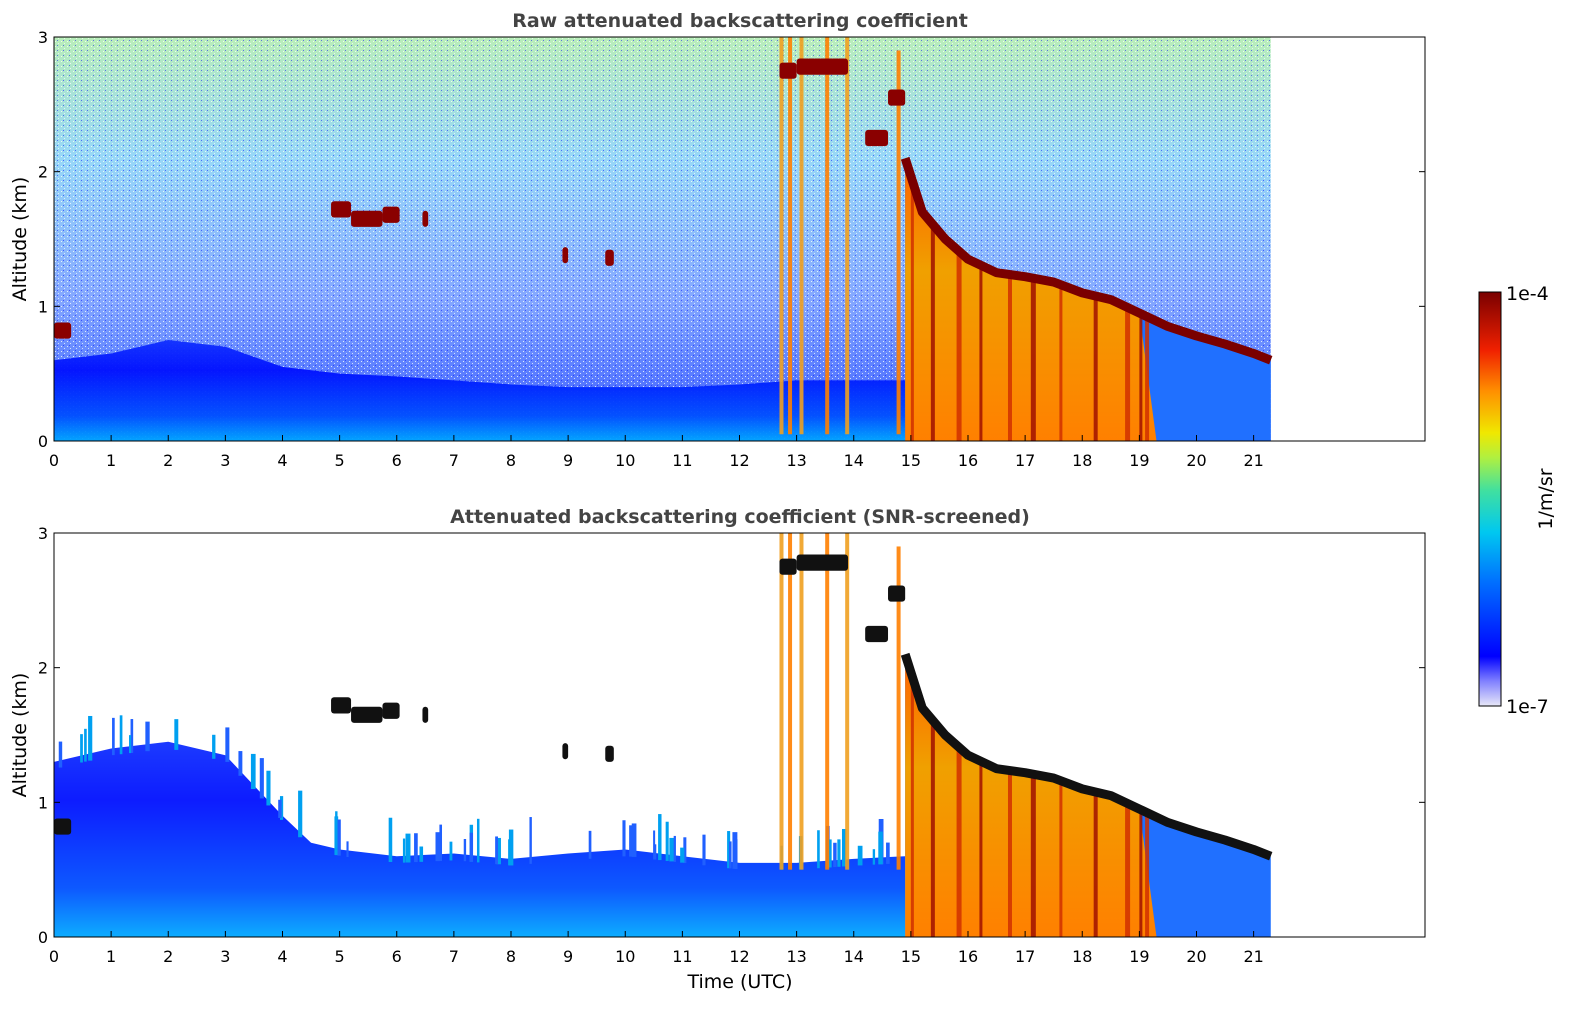 The height and width of the screenshot is (1020, 1595). I want to click on x-tick-label: 13, so click(796, 460).